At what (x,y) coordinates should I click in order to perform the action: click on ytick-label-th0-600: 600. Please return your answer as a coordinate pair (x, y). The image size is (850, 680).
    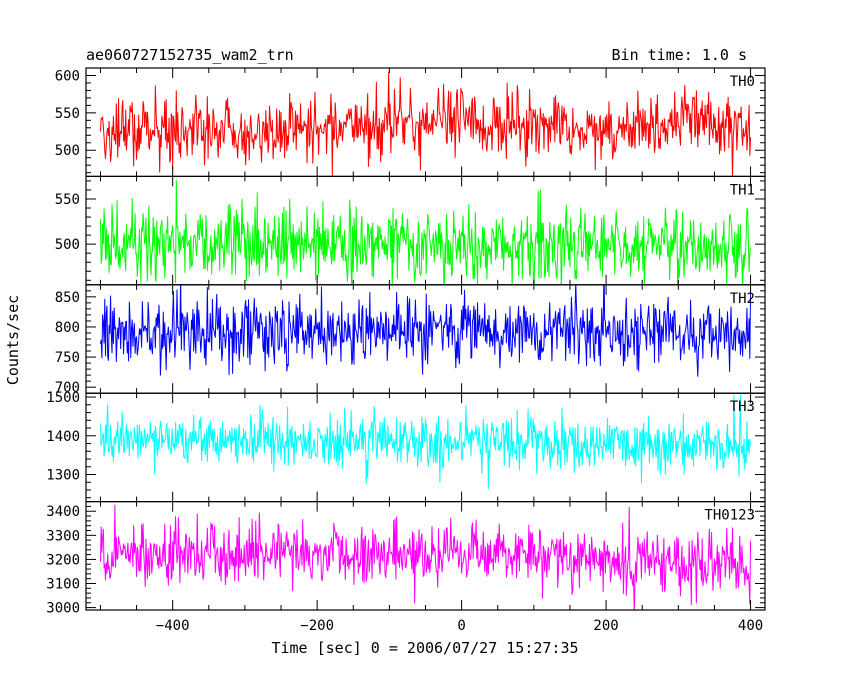
    Looking at the image, I should click on (67, 76).